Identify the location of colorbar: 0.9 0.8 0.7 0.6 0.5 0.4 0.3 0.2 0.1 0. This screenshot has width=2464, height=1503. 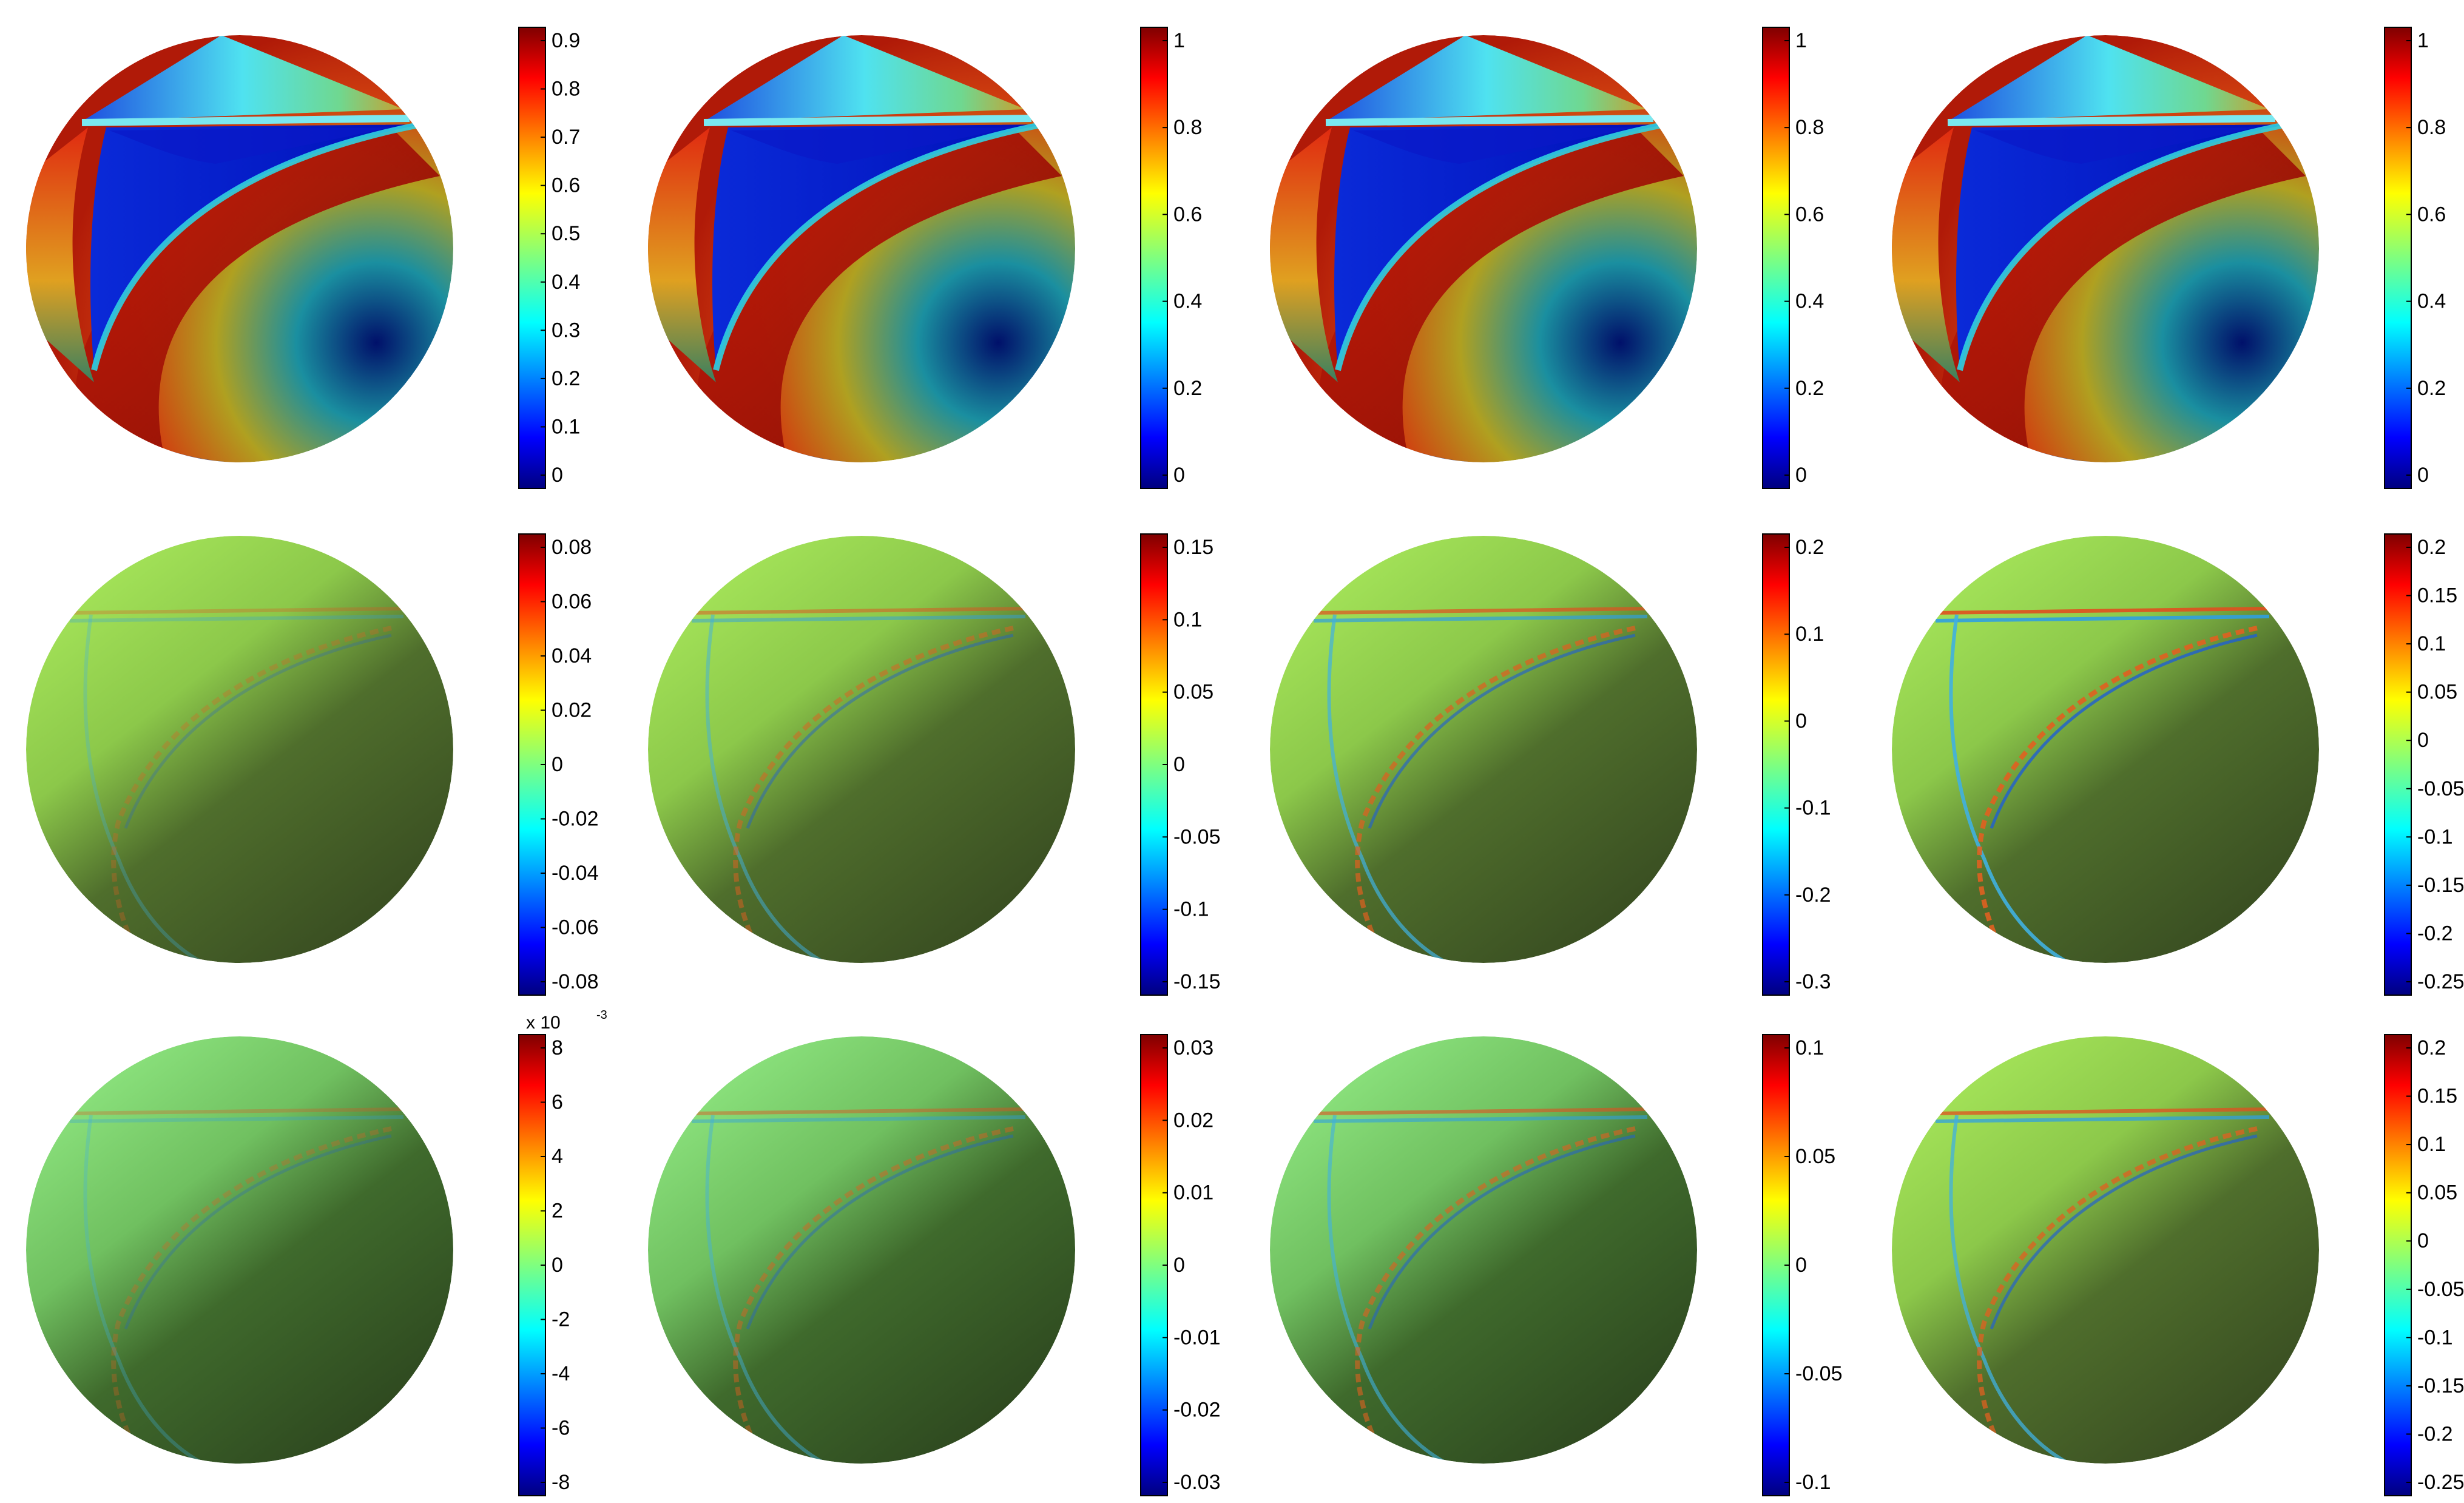
(549, 258).